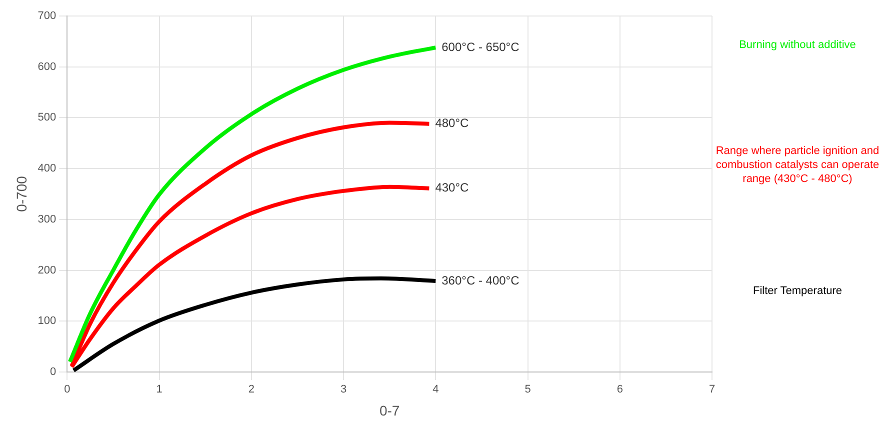 The height and width of the screenshot is (428, 883). Describe the element at coordinates (47, 66) in the screenshot. I see `y-tick-label: 600` at that location.